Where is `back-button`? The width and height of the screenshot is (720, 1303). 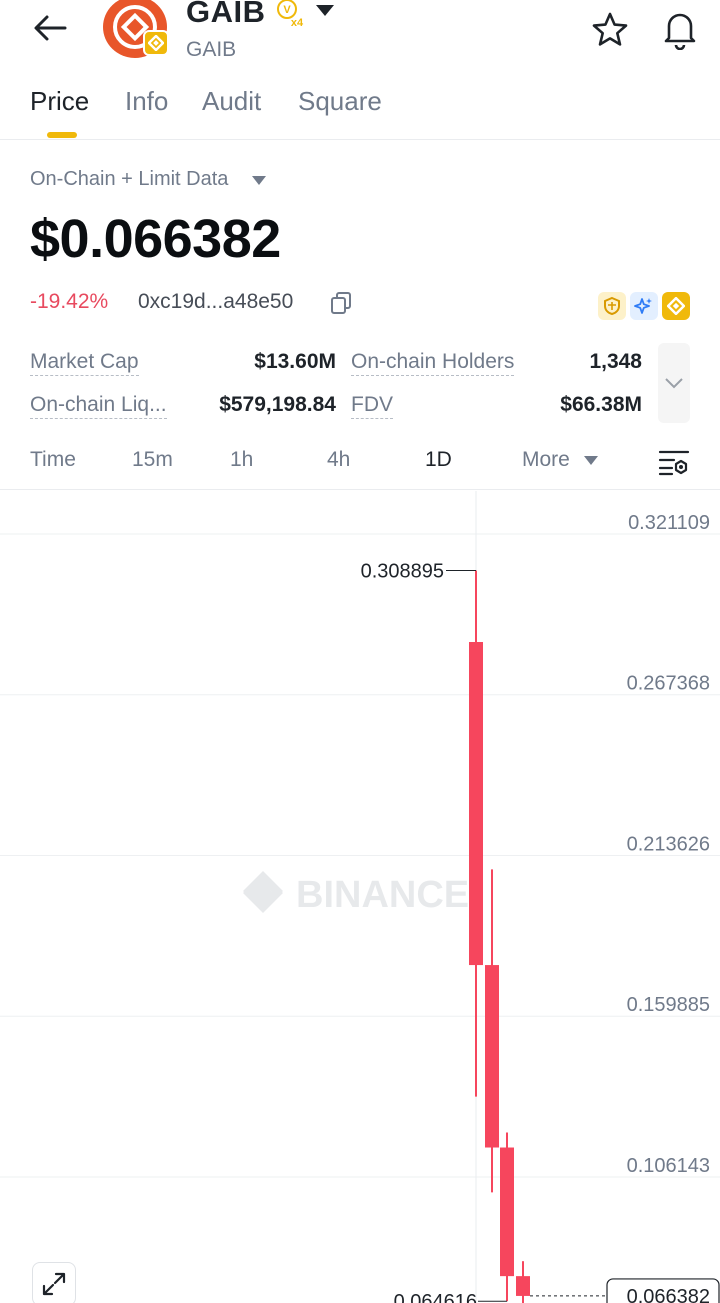
back-button is located at coordinates (50, 28).